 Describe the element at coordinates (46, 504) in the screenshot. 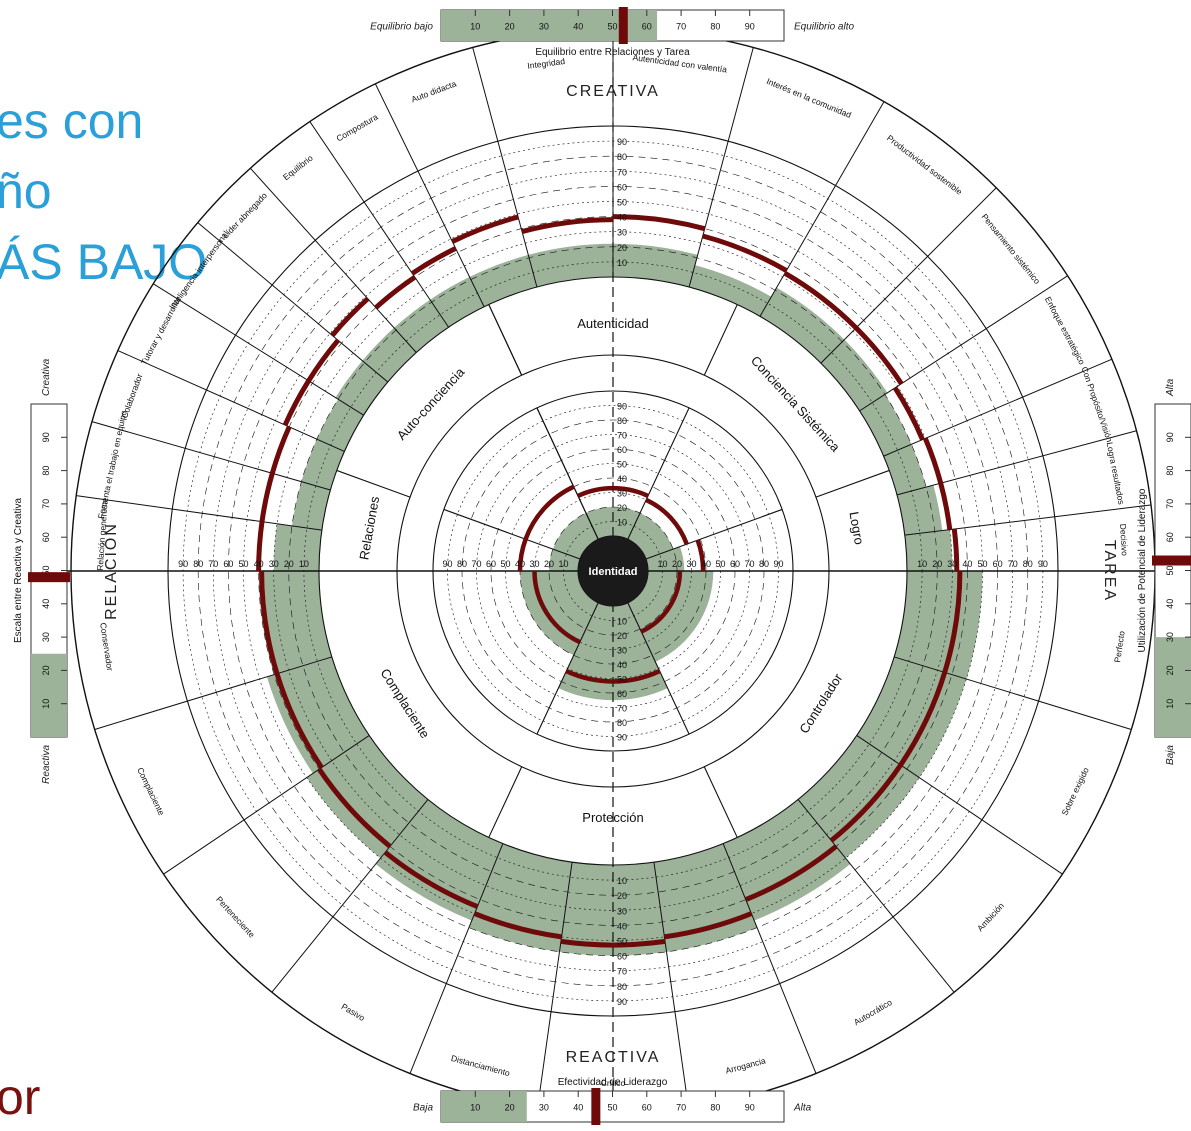

I see `left-tick-label-70: 70` at that location.